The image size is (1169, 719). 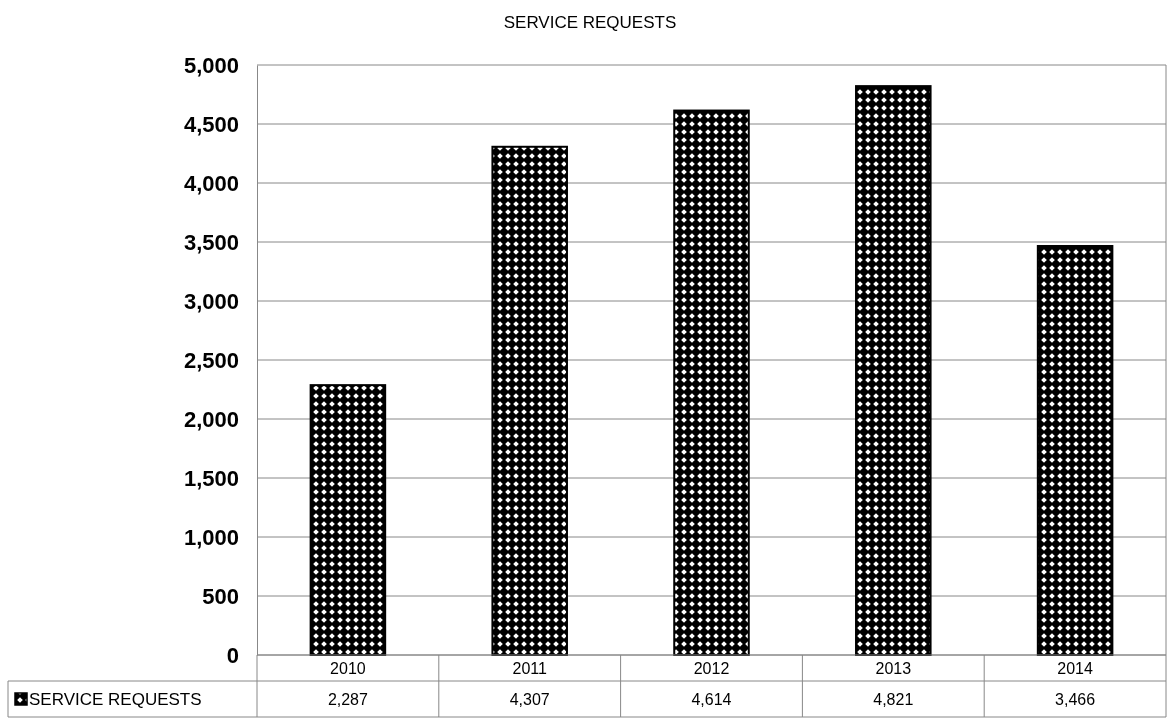 I want to click on y-tick-label: 3,500, so click(x=211, y=242).